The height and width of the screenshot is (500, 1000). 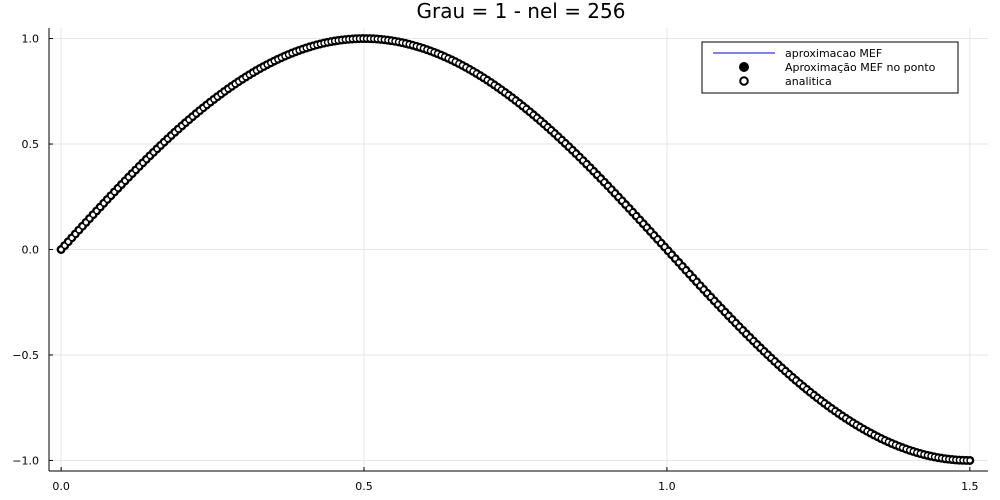 I want to click on legend-filled-marker, so click(x=744, y=67).